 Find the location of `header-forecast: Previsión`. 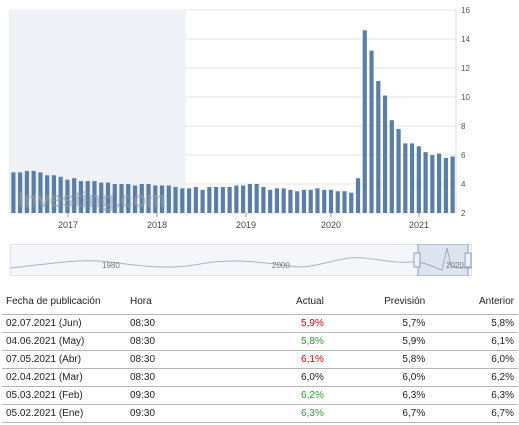

header-forecast: Previsión is located at coordinates (378, 302).